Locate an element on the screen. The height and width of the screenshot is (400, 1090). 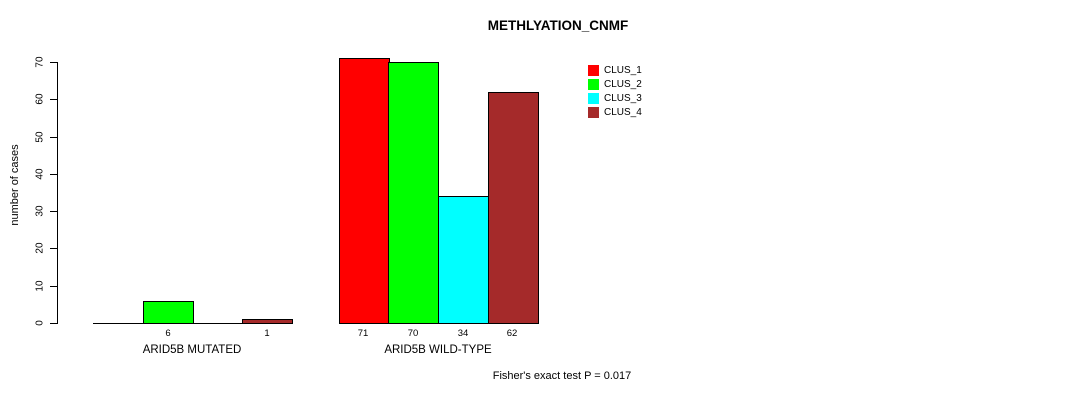
bar-clus-4-arid5b-mutated is located at coordinates (267, 321).